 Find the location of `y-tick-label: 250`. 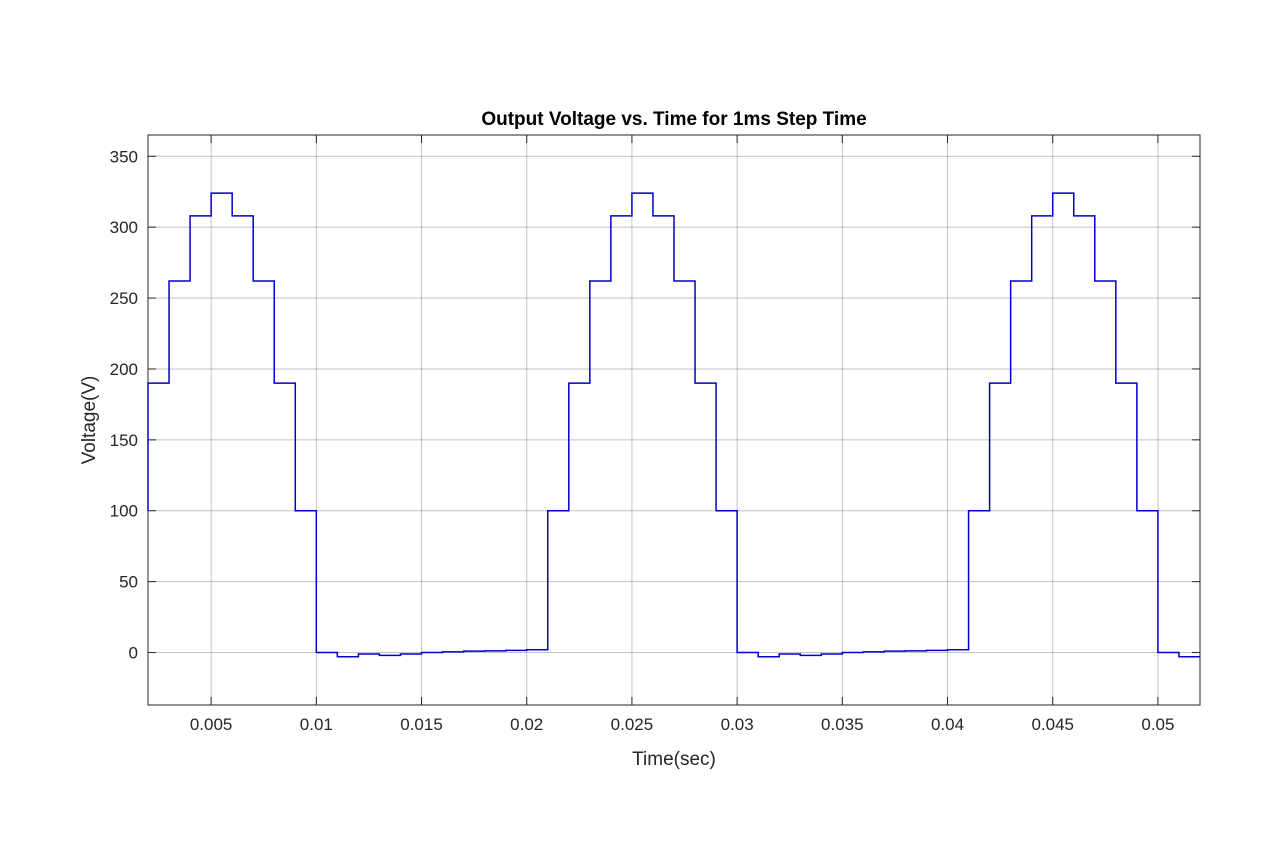

y-tick-label: 250 is located at coordinates (124, 298).